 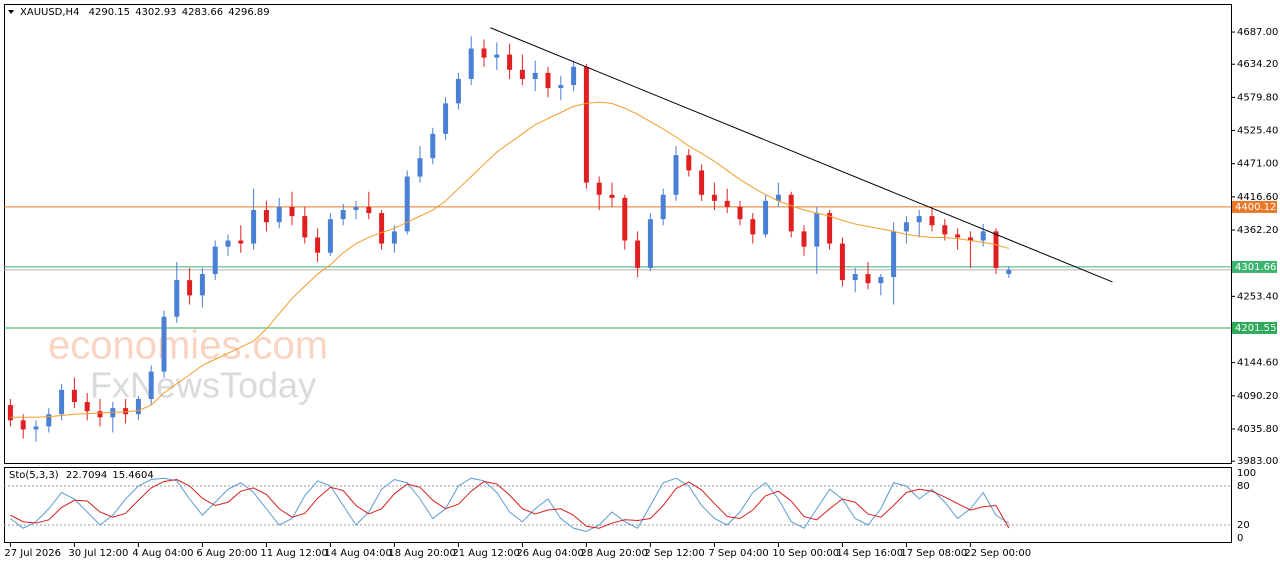 I want to click on y-tick-label: 3983.00, so click(x=1257, y=461).